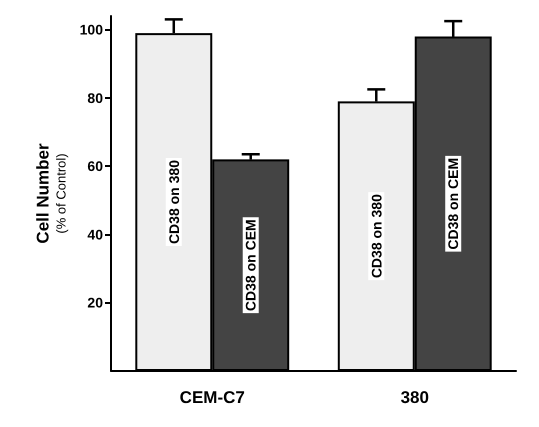 The width and height of the screenshot is (539, 427). I want to click on series-label: CD38 on CEM, so click(250, 265).